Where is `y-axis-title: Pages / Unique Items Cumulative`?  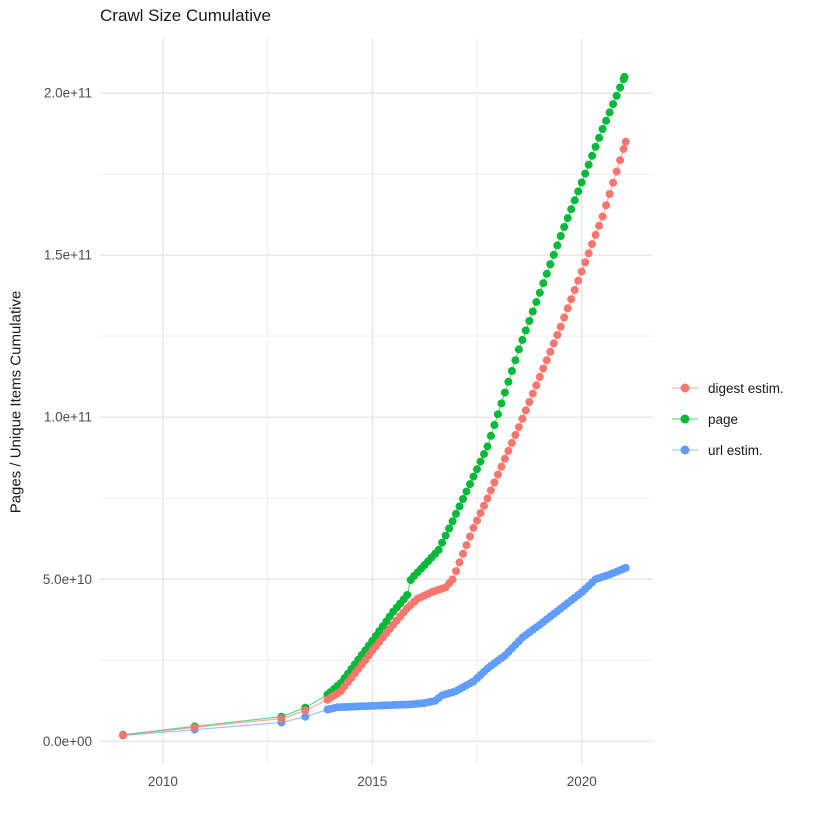
y-axis-title: Pages / Unique Items Cumulative is located at coordinates (16, 402).